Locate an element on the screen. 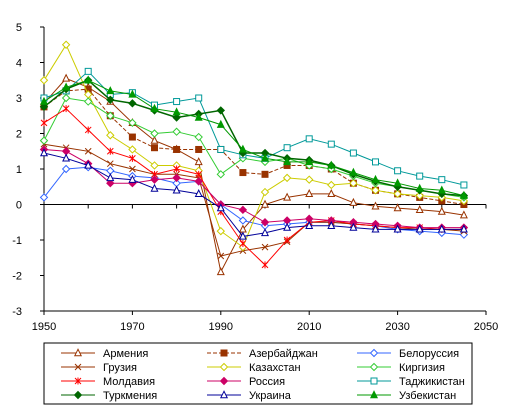 The width and height of the screenshot is (517, 415). y-tick-label: 4 is located at coordinates (19, 64).